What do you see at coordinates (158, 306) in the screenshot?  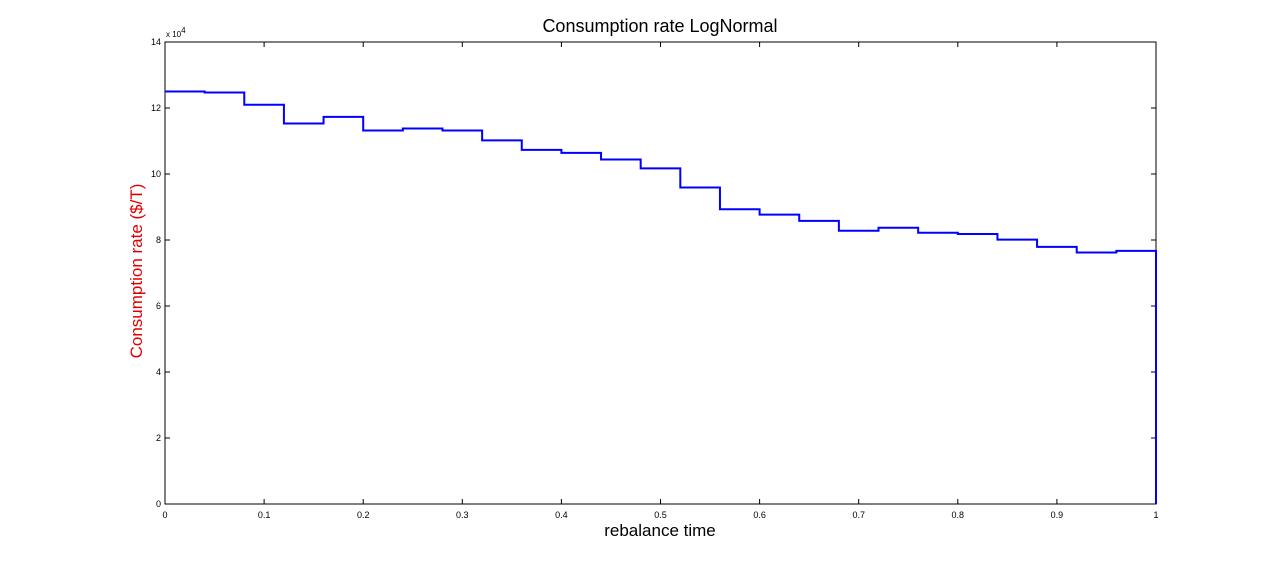 I see `y-tick-label: 6` at bounding box center [158, 306].